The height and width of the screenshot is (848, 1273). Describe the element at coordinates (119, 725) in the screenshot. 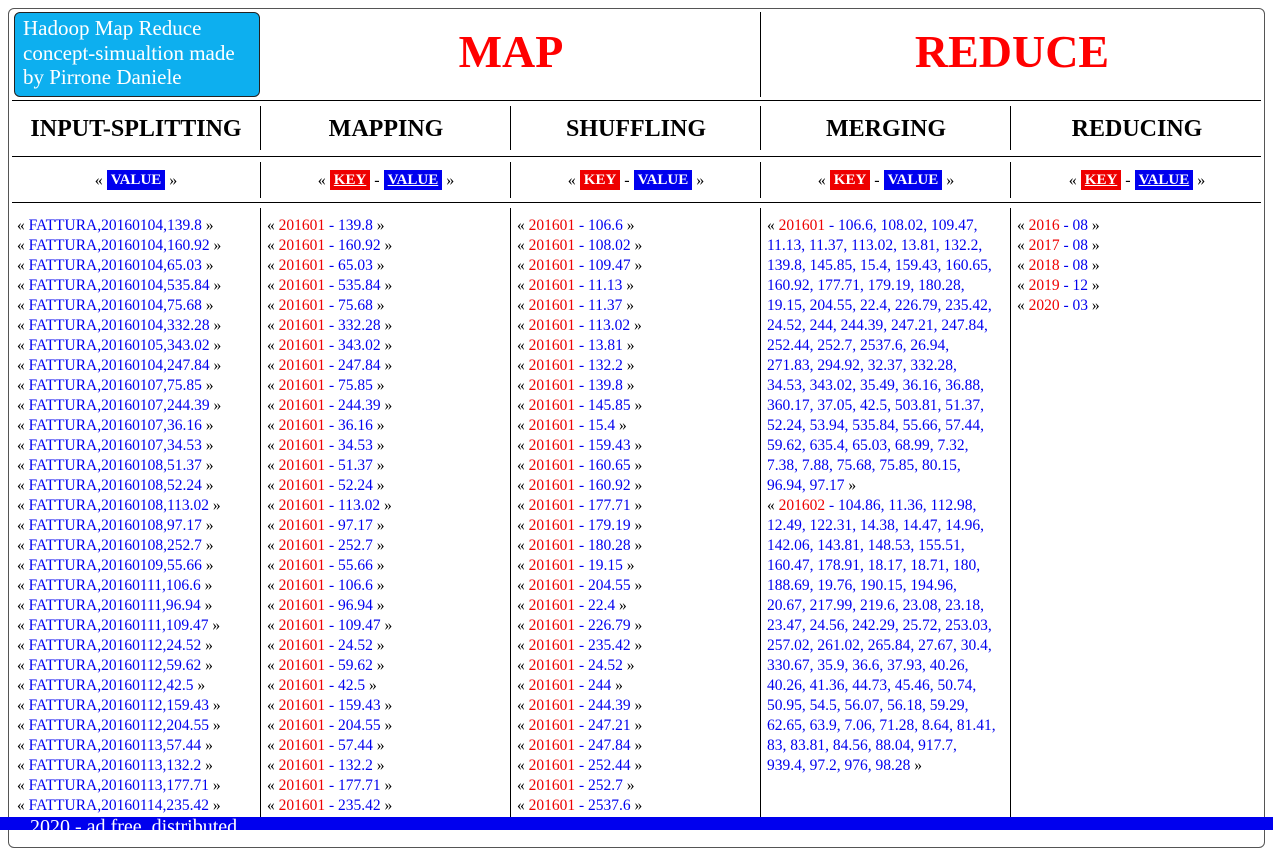

I see `item-value: FATTURA,20160112,204.55` at that location.